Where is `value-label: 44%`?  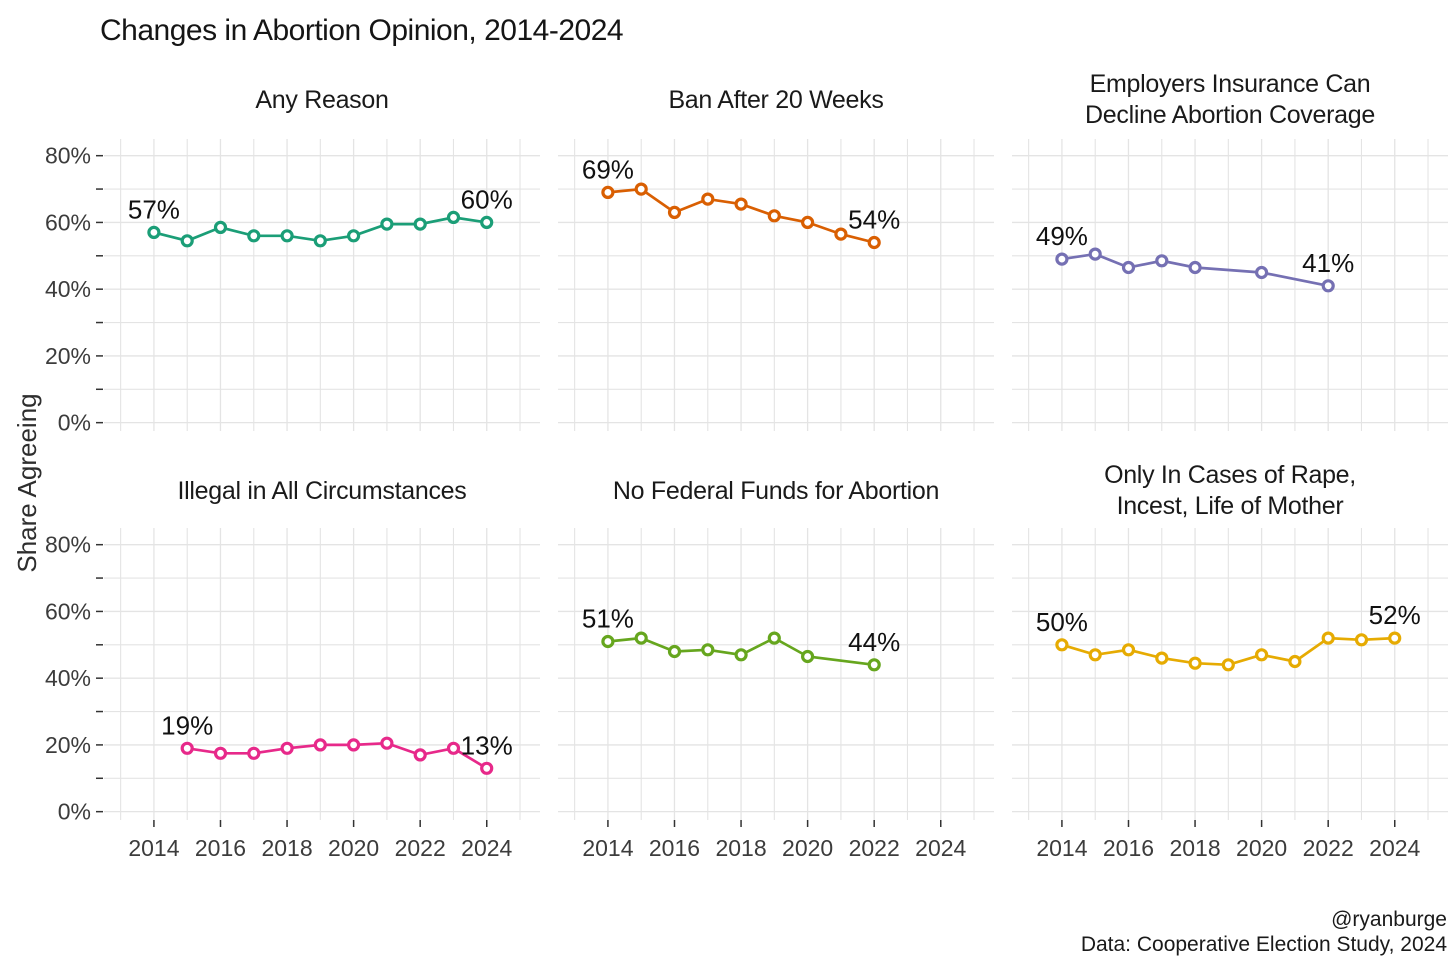 value-label: 44% is located at coordinates (874, 642).